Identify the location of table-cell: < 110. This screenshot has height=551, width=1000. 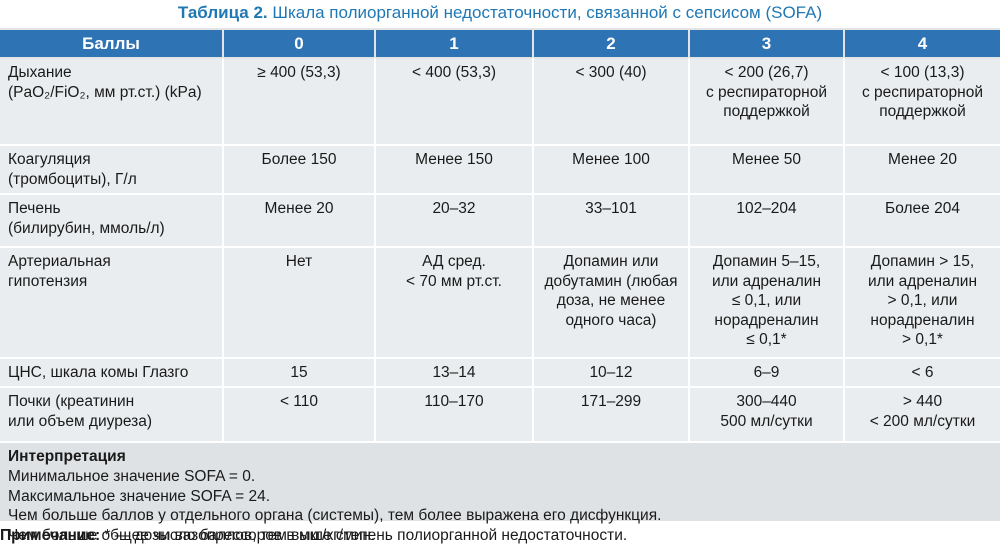
(299, 402).